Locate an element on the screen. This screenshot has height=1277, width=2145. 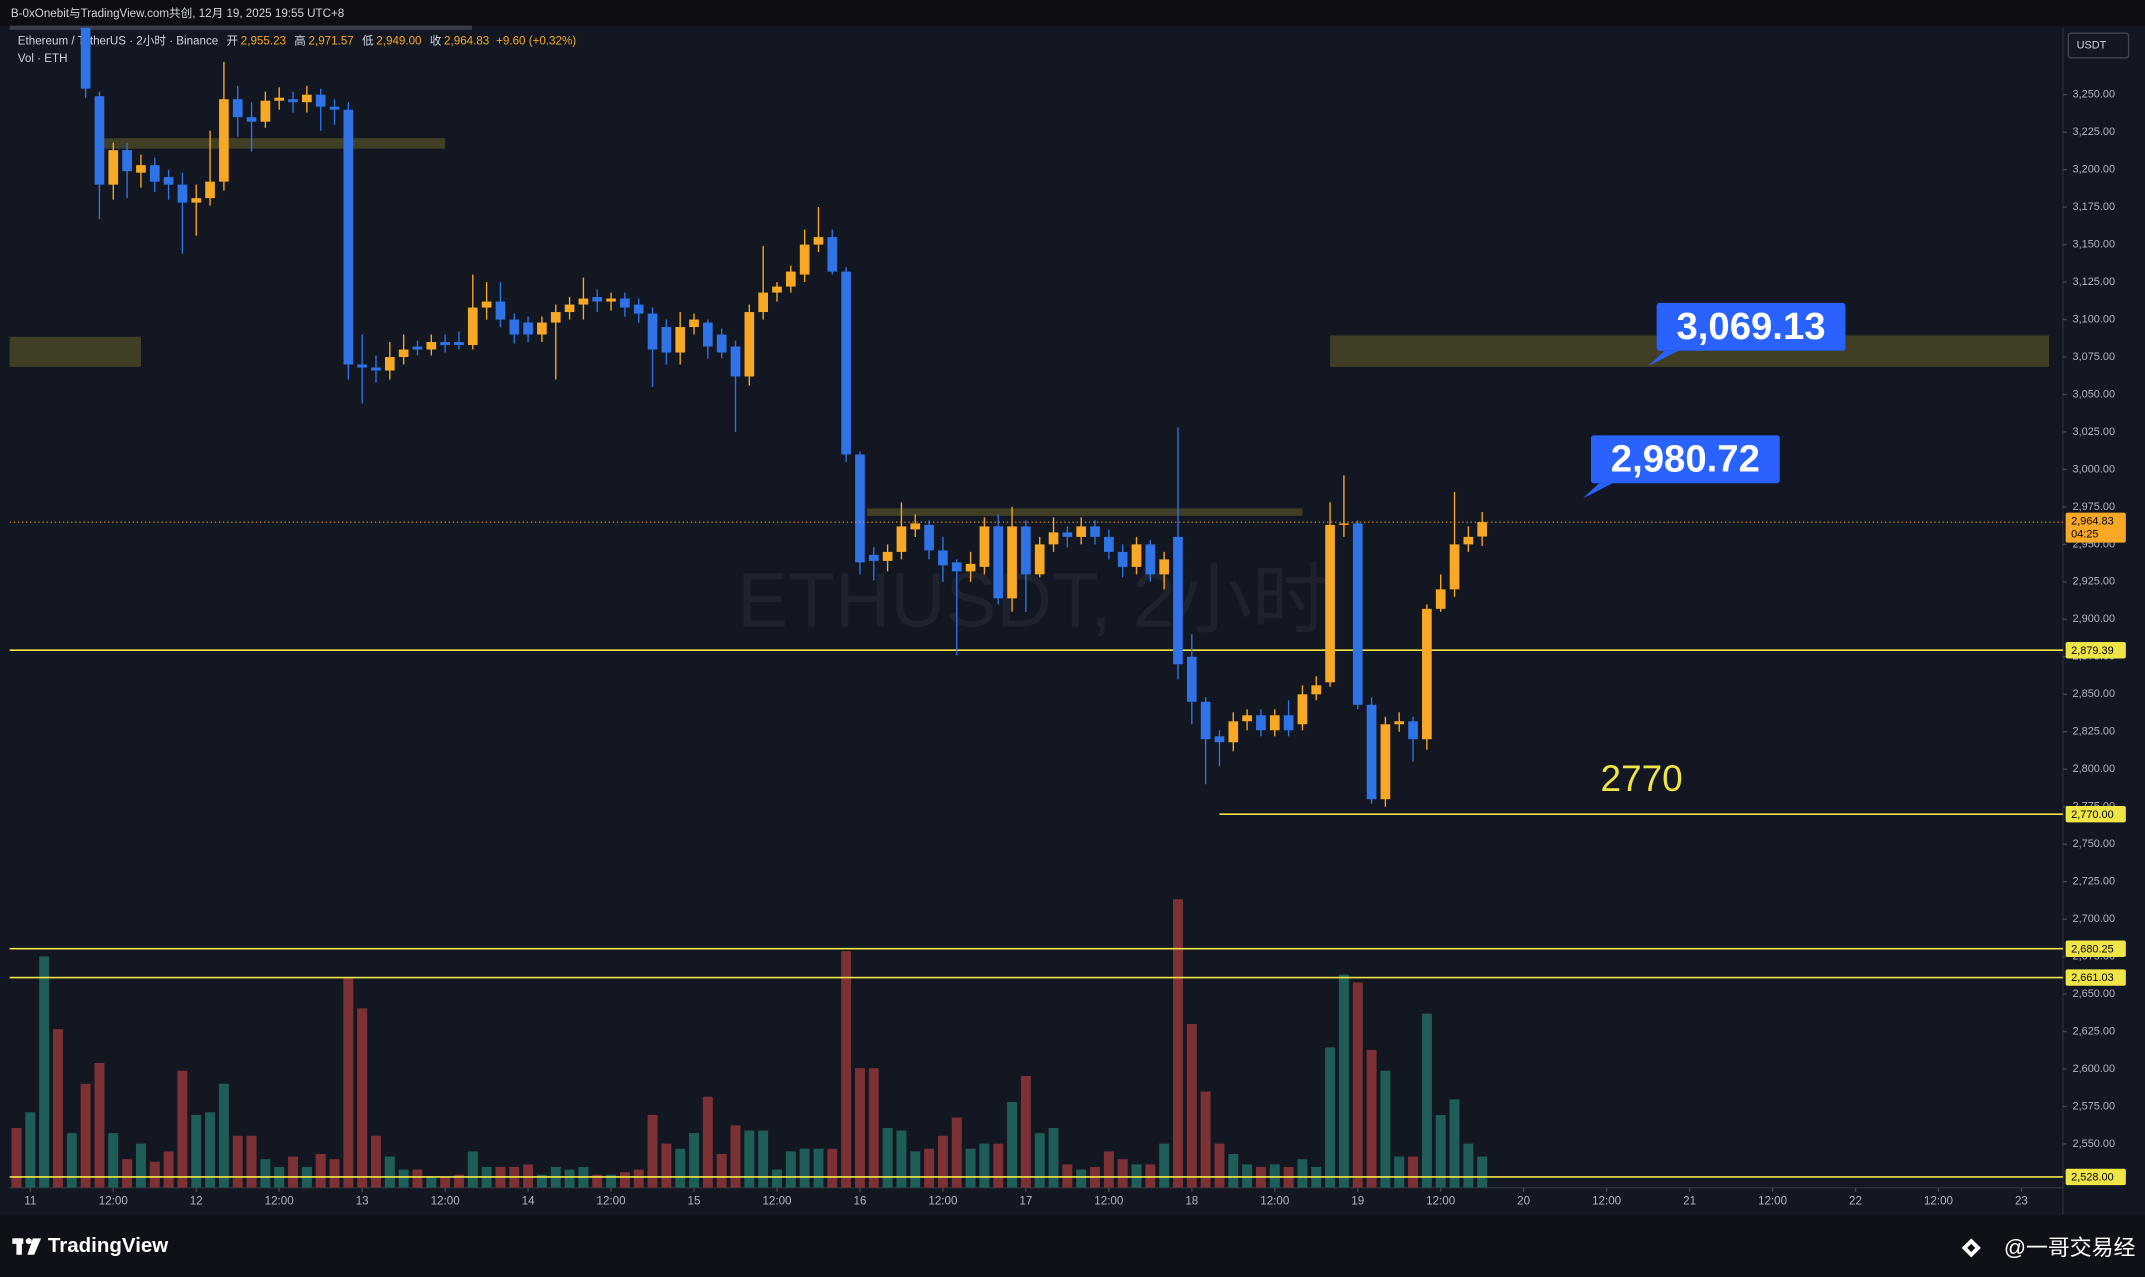
callout-label: 2,980.72 is located at coordinates (1685, 459).